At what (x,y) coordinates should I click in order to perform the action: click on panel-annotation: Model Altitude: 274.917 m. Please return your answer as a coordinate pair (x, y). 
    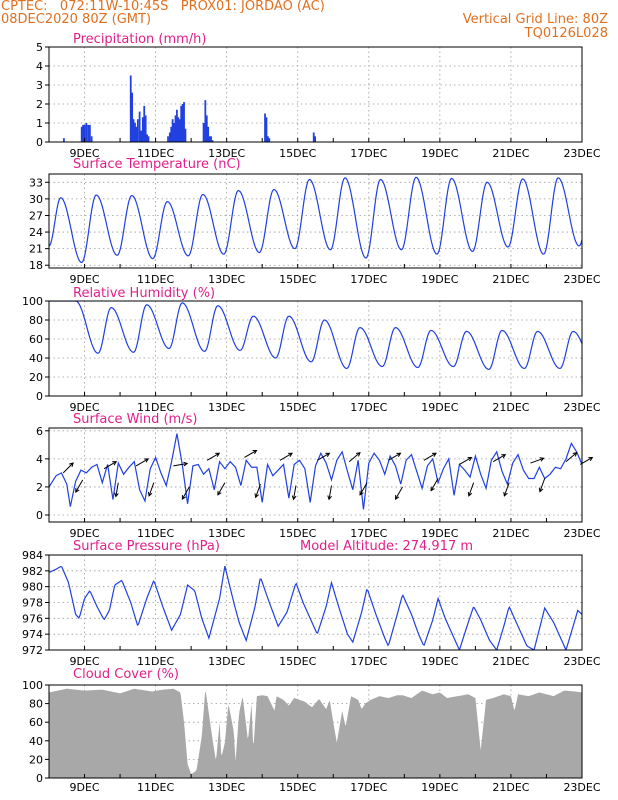
    Looking at the image, I should click on (386, 546).